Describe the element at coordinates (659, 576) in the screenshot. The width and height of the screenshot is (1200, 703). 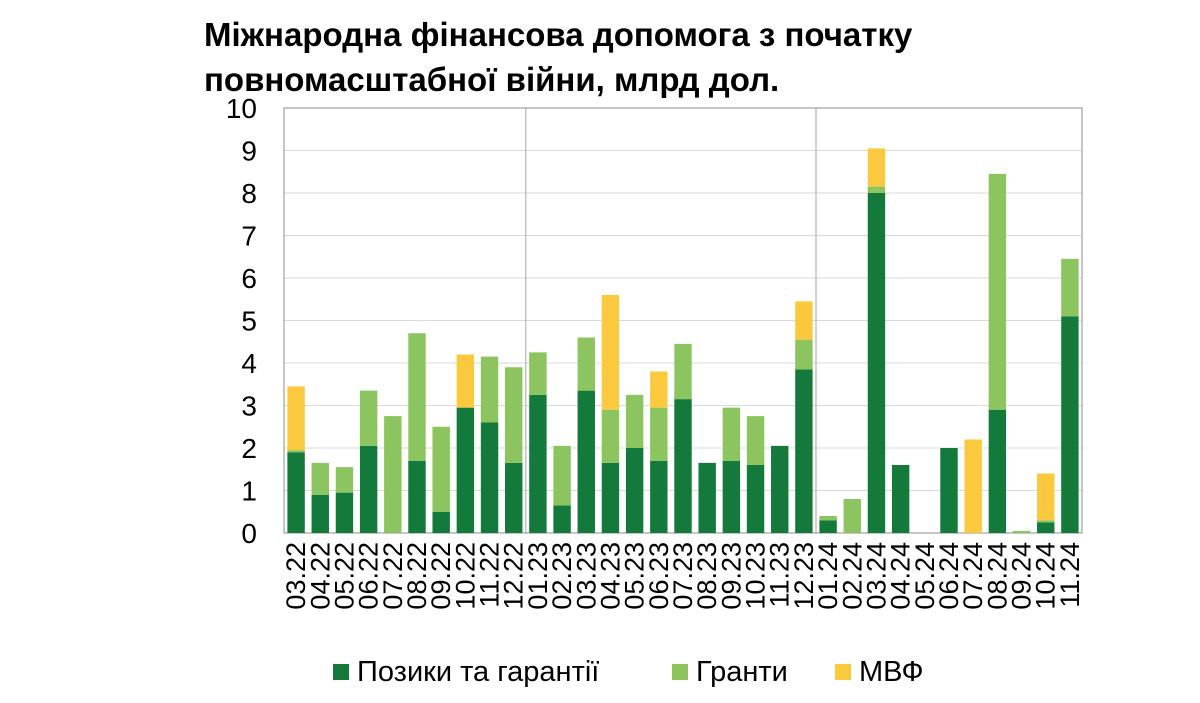
I see `x-tick-label: 06.23` at that location.